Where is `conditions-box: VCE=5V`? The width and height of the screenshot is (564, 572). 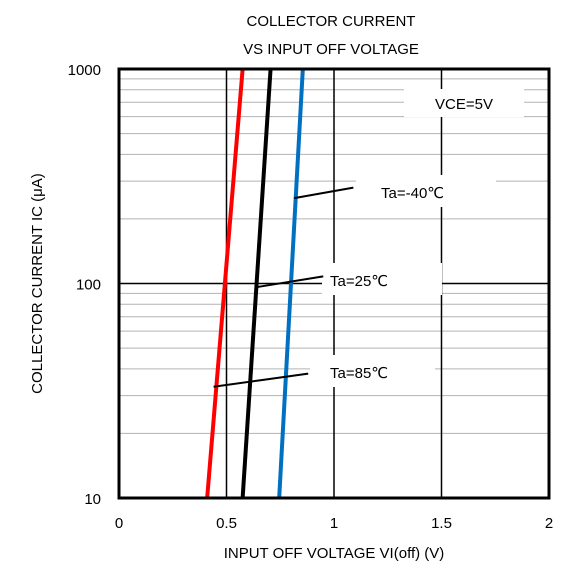 conditions-box: VCE=5V is located at coordinates (464, 103).